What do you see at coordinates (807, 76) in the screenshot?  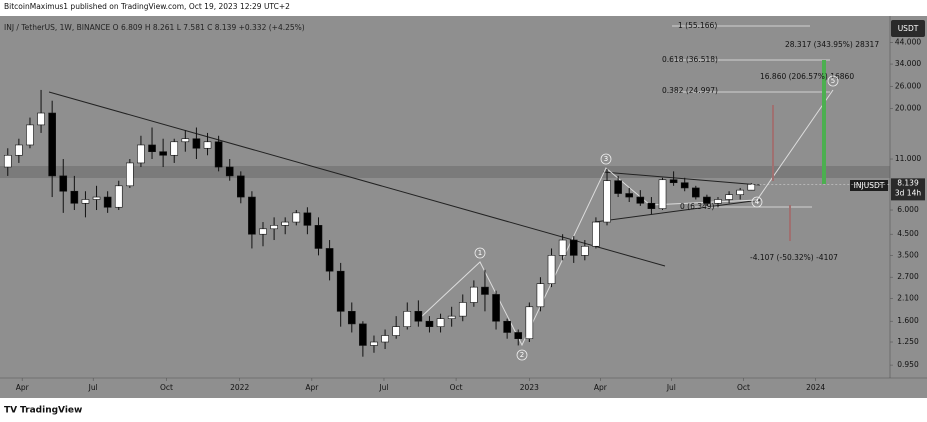 I see `annotation: 16.860 (206.57%) 16860` at bounding box center [807, 76].